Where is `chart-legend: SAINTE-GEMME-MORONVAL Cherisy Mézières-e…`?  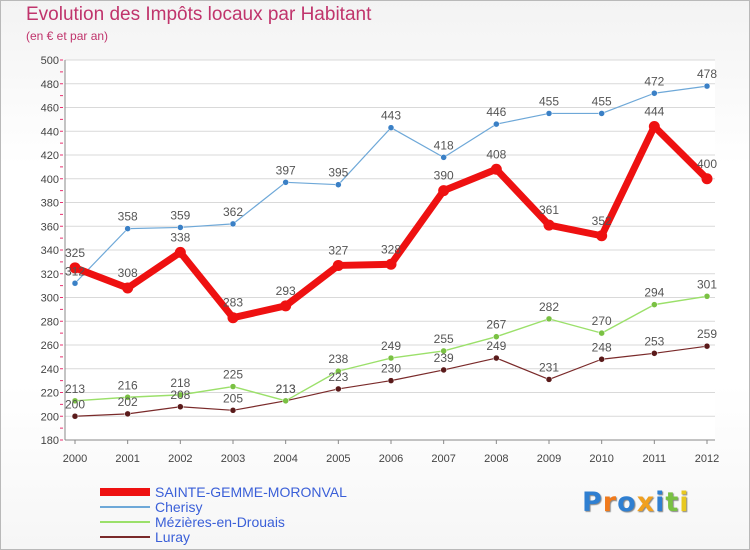 chart-legend: SAINTE-GEMME-MORONVAL Cherisy Mézières-e… is located at coordinates (223, 514).